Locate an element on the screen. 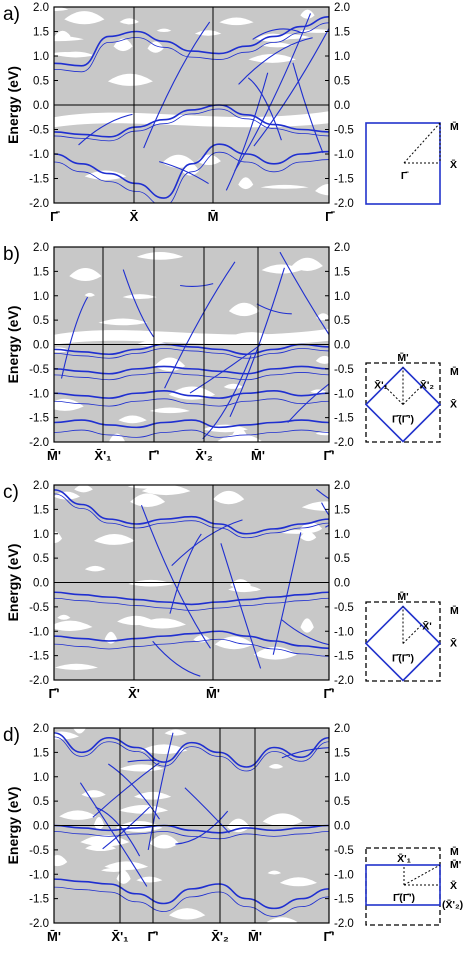 This screenshot has height=954, width=476. bz-rotated is located at coordinates (403, 643).